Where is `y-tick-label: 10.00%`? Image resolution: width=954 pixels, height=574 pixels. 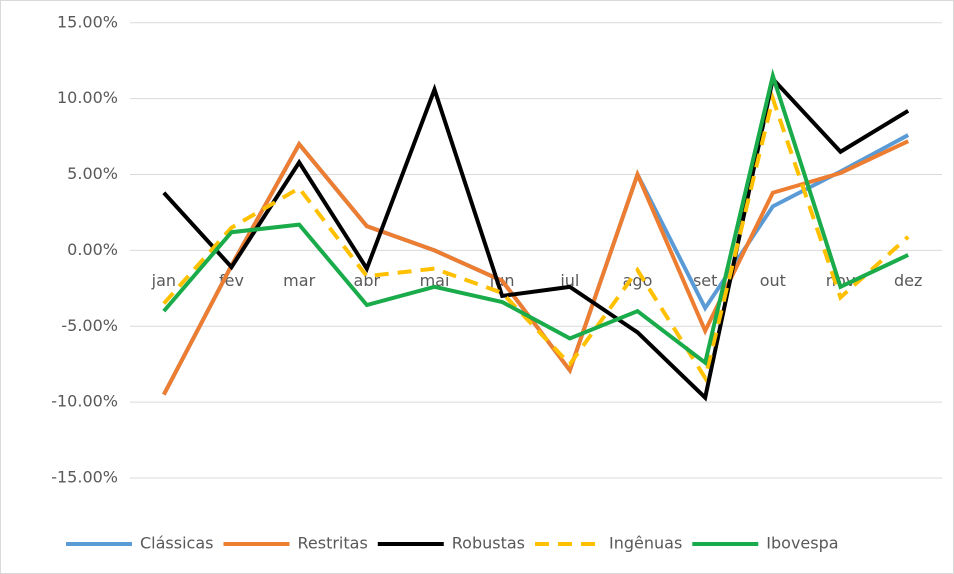
y-tick-label: 10.00% is located at coordinates (87, 97).